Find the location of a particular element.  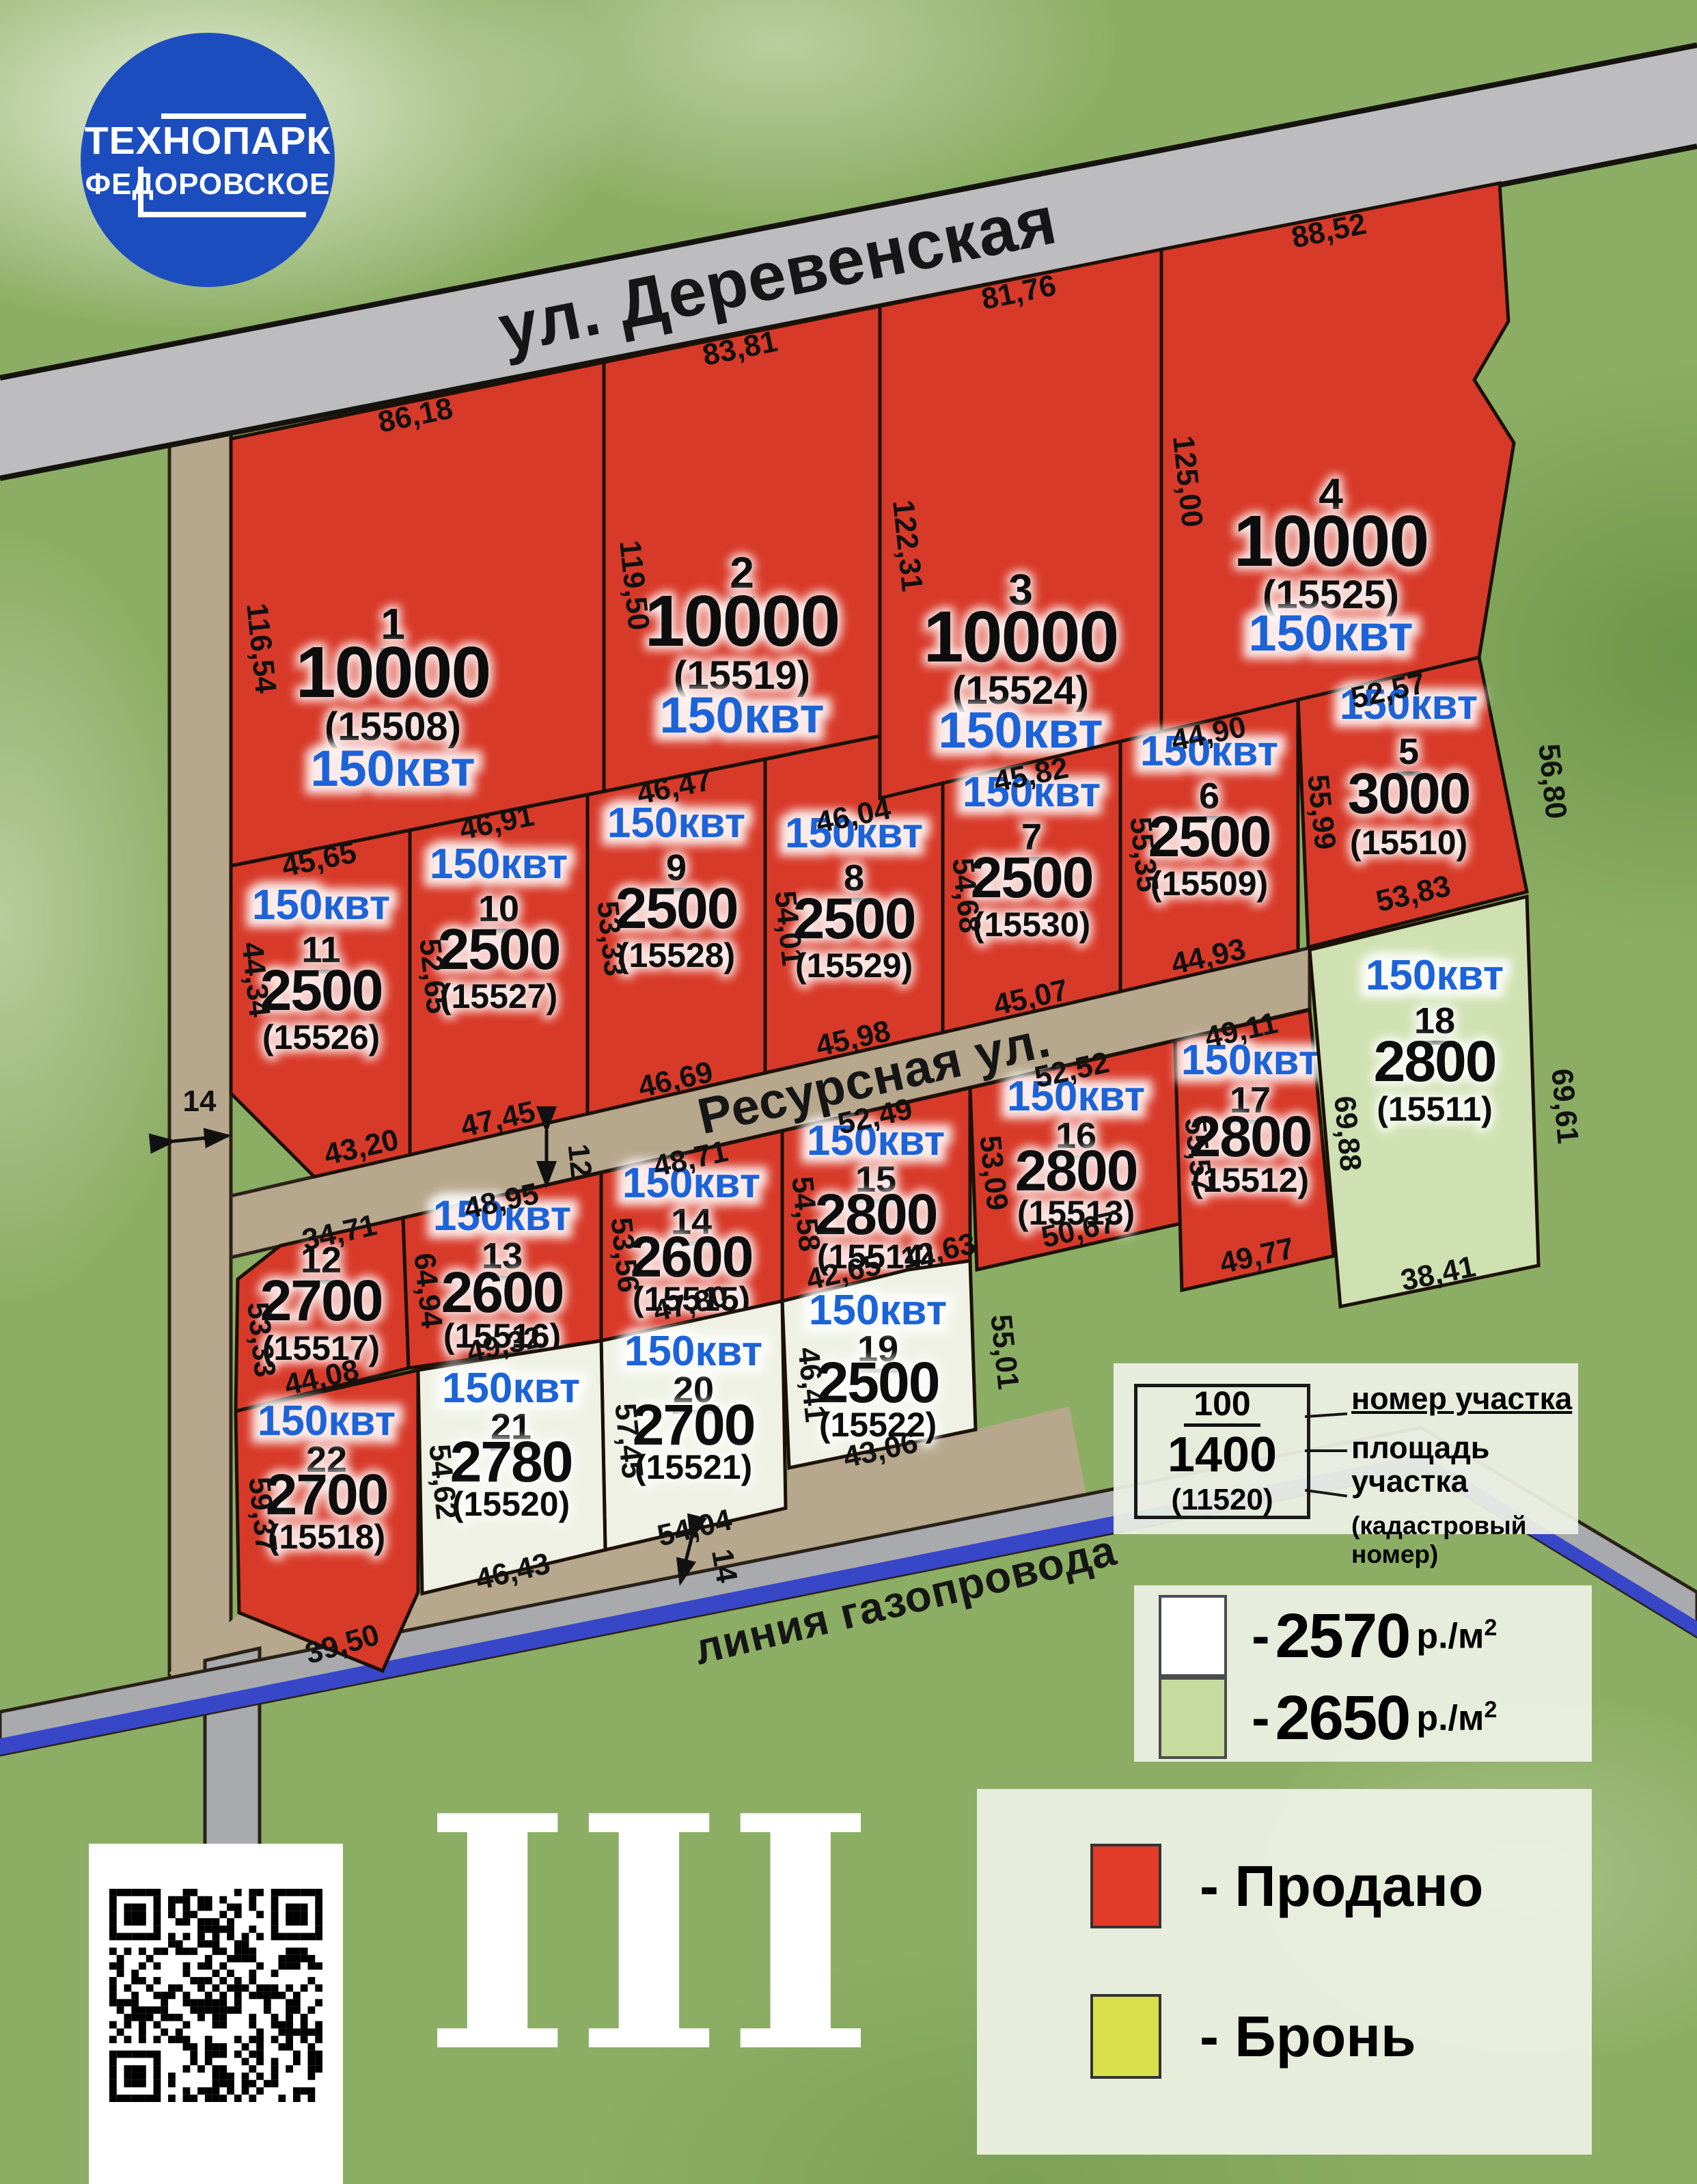

legend-key-example-box: 100 1400 (11520) is located at coordinates (1222, 1451).